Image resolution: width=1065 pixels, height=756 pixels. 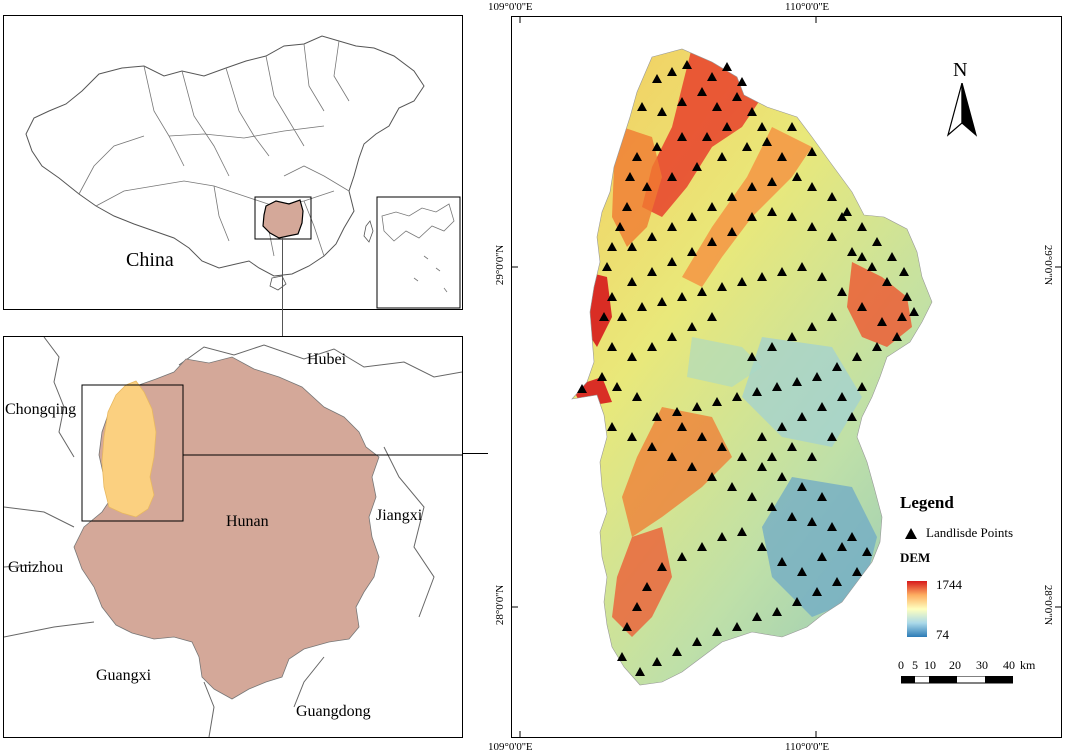 What do you see at coordinates (970, 532) in the screenshot?
I see `legend-points-label: Landlisde Points` at bounding box center [970, 532].